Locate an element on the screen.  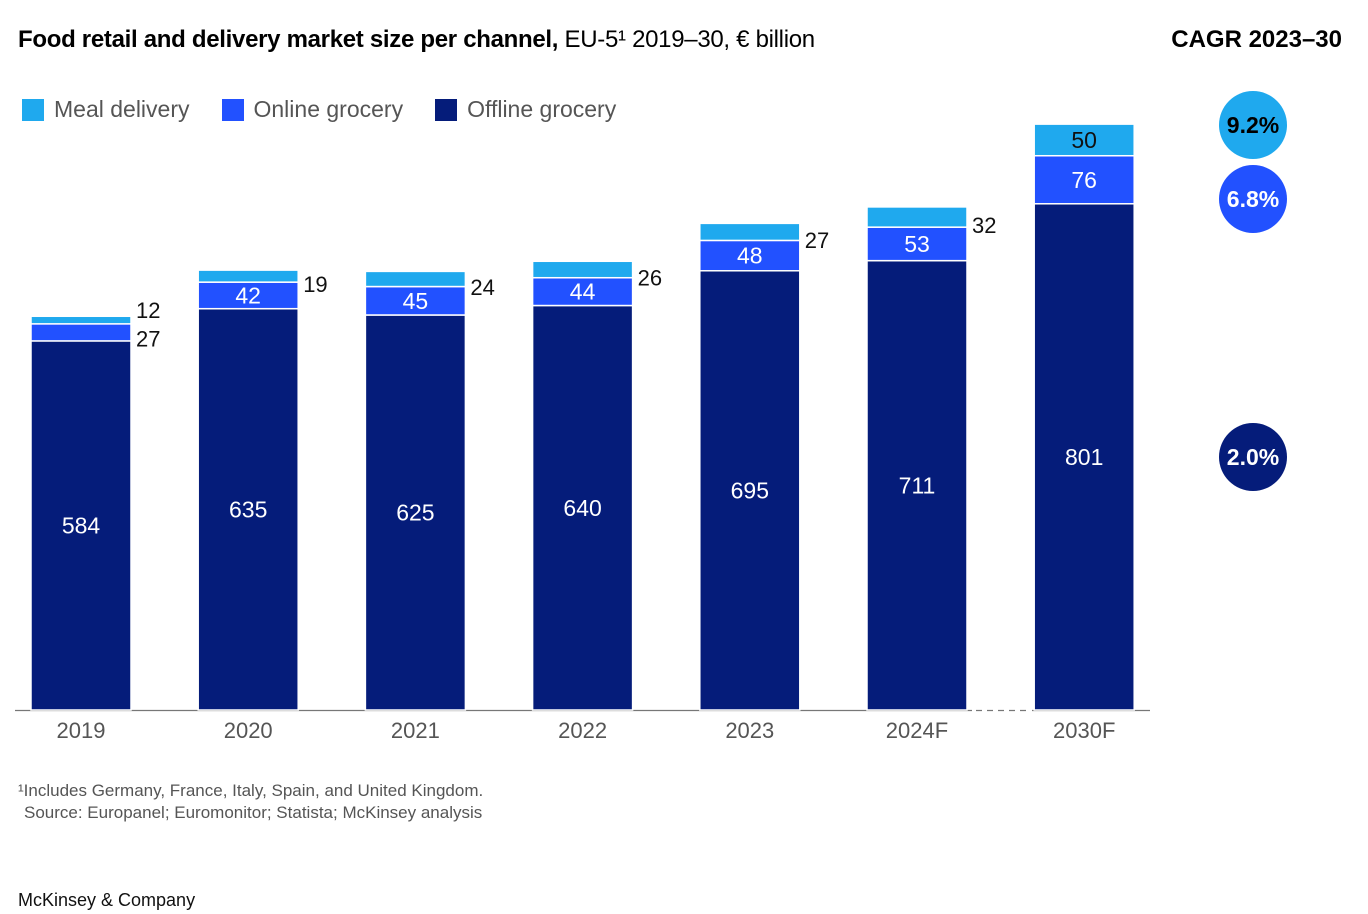
title-subtitle: EU-5¹ 2019–30, € billion is located at coordinates (690, 39).